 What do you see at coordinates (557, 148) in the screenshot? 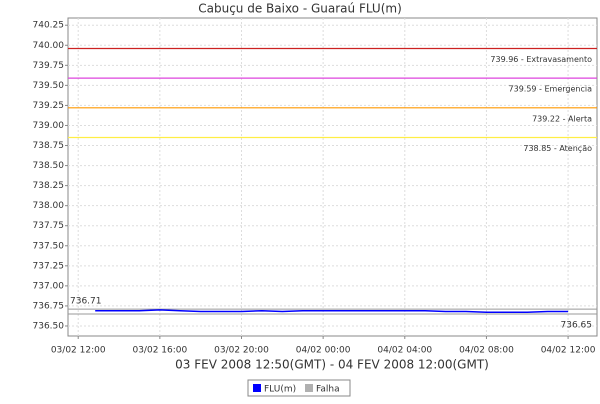
I see `threshold-label: 738.85 - Atenção` at bounding box center [557, 148].